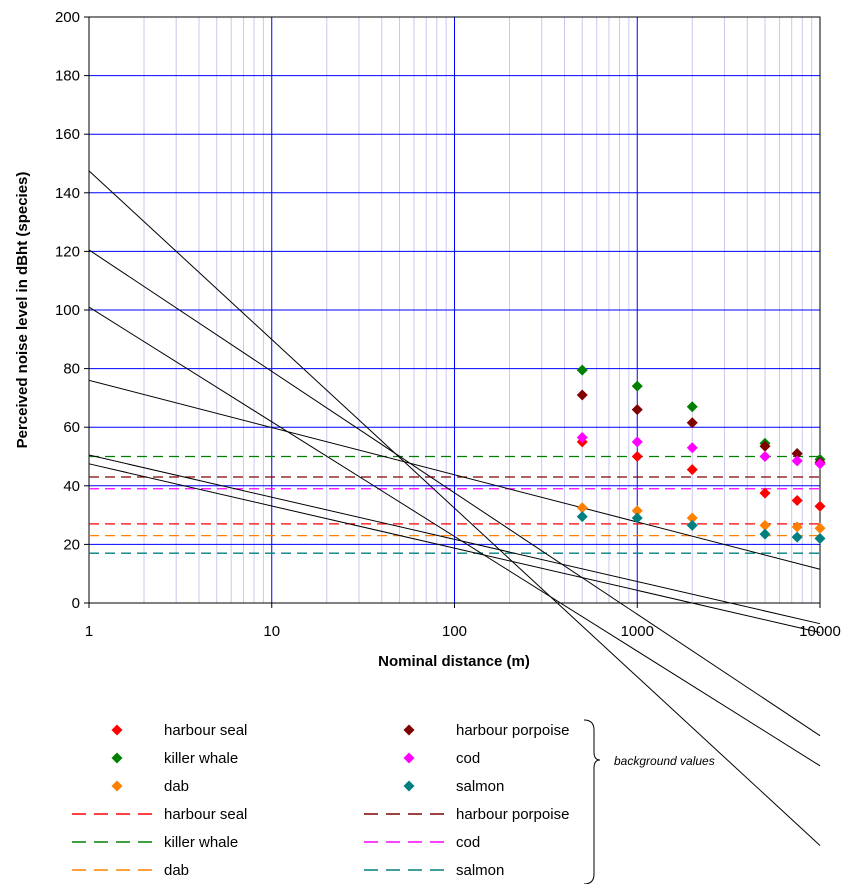 This screenshot has width=846, height=884. What do you see at coordinates (117, 730) in the screenshot?
I see `legend-marker-harbour-seal` at bounding box center [117, 730].